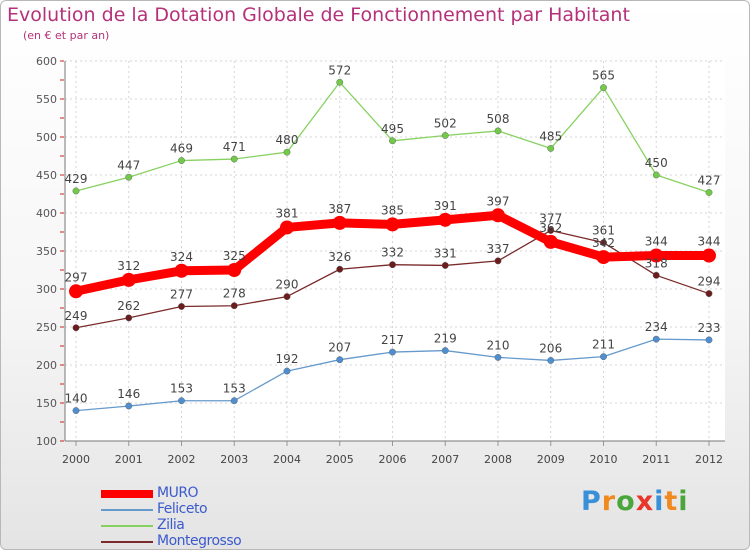 The width and height of the screenshot is (750, 550). Describe the element at coordinates (46, 289) in the screenshot. I see `y-tick-label: 300` at that location.